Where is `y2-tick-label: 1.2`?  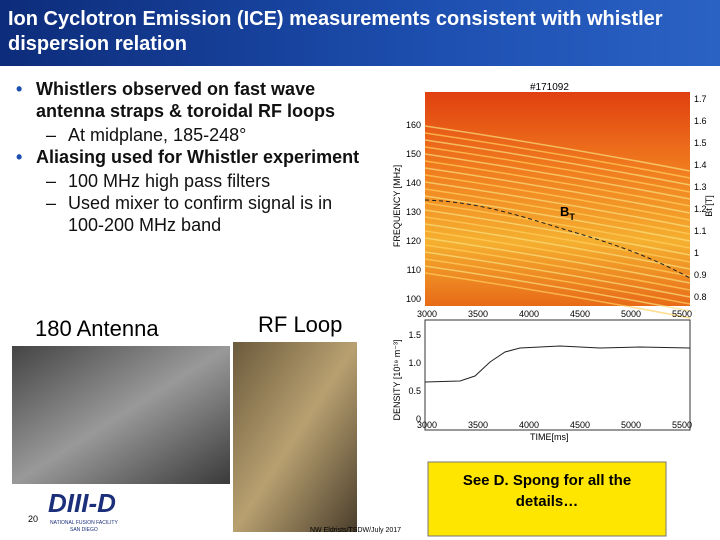
y2-tick-label: 1.2 is located at coordinates (700, 209).